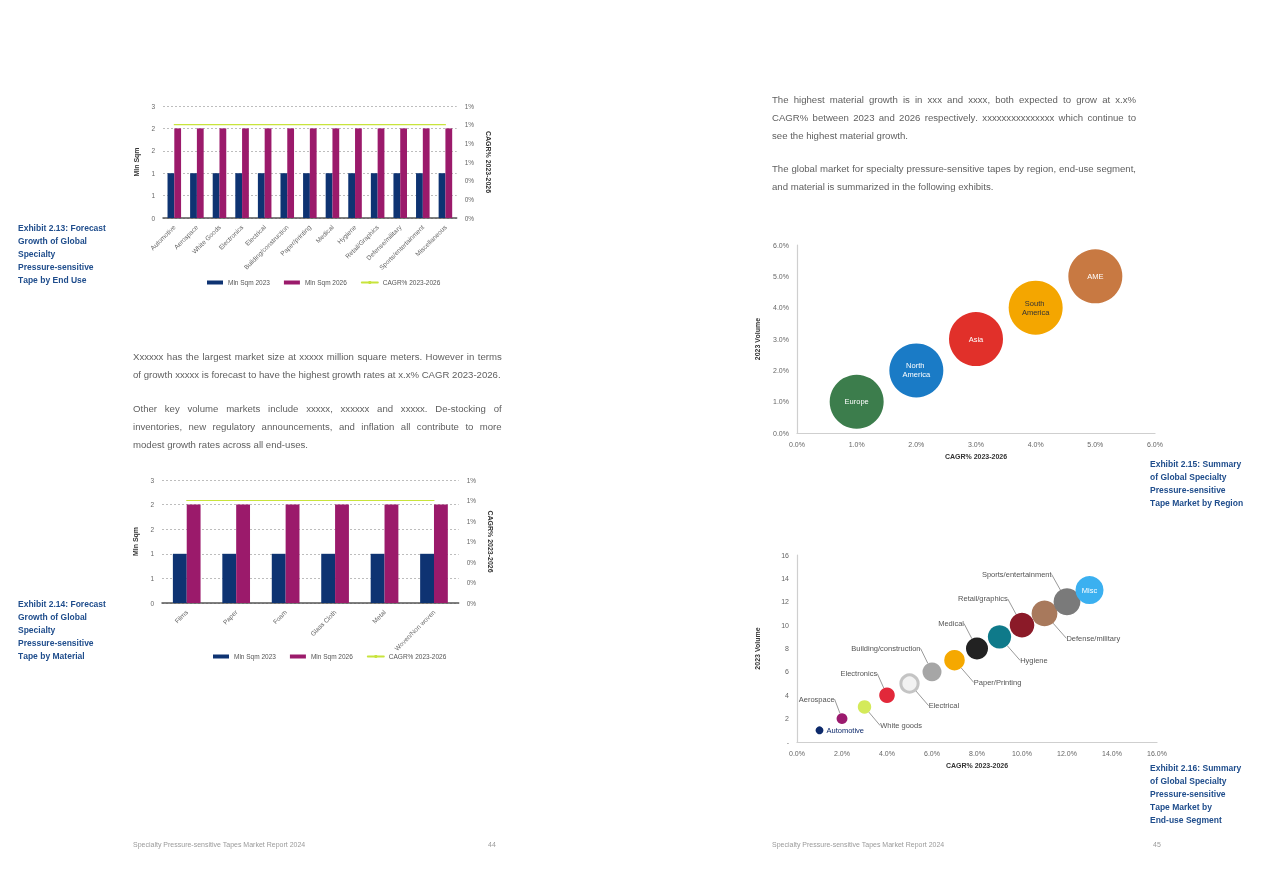  What do you see at coordinates (317, 365) in the screenshot?
I see `text: Xxxxxx has the largest market size at xxxxx million square meters. However in terms of growth xxxxx is forecast to have the highest growth rates at x.x% CAGR 2023-2026.` at bounding box center [317, 365].